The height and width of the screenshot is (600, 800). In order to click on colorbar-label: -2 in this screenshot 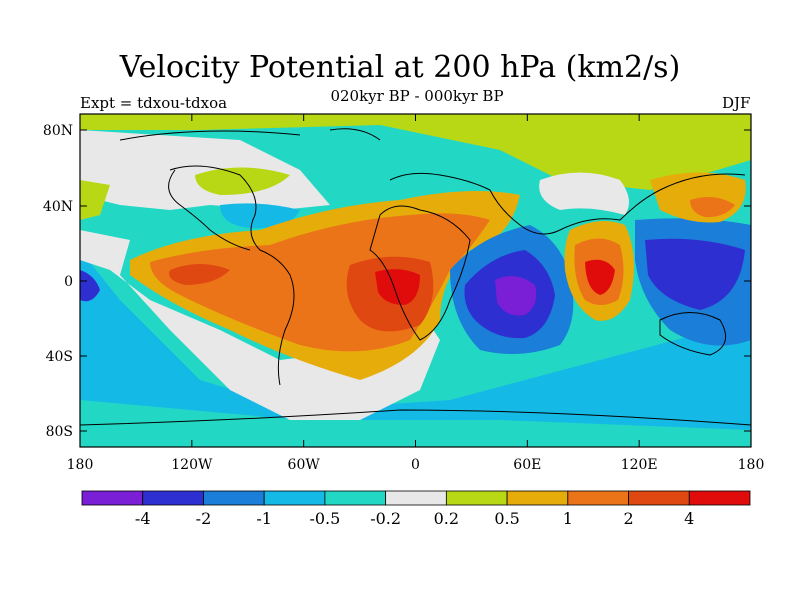, I will do `click(204, 518)`.